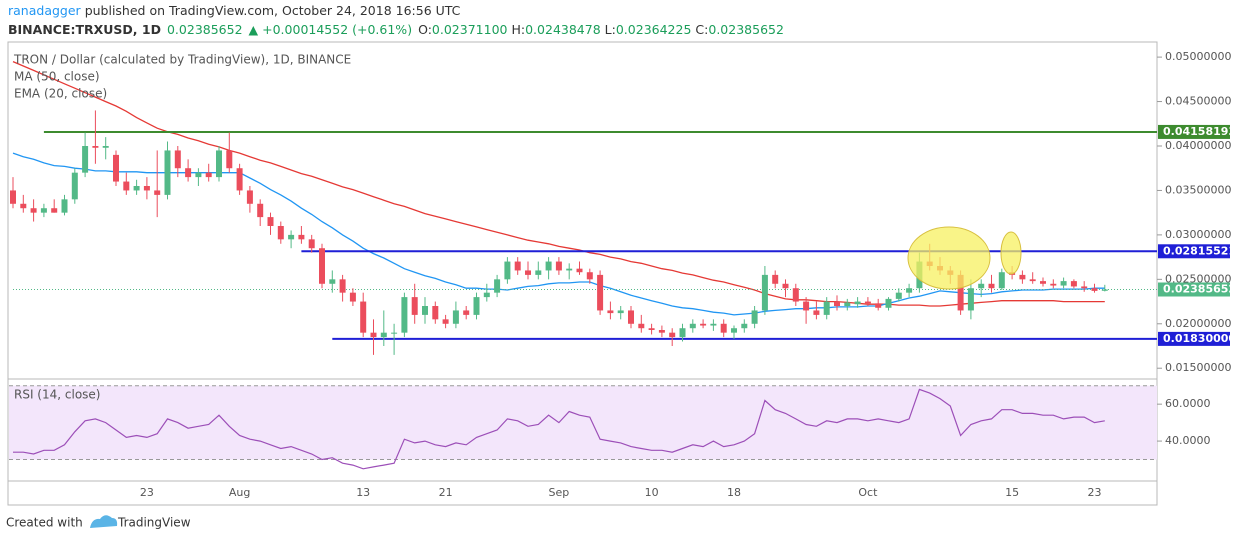  Describe the element at coordinates (1095, 492) in the screenshot. I see `x-tick-label: 23` at that location.